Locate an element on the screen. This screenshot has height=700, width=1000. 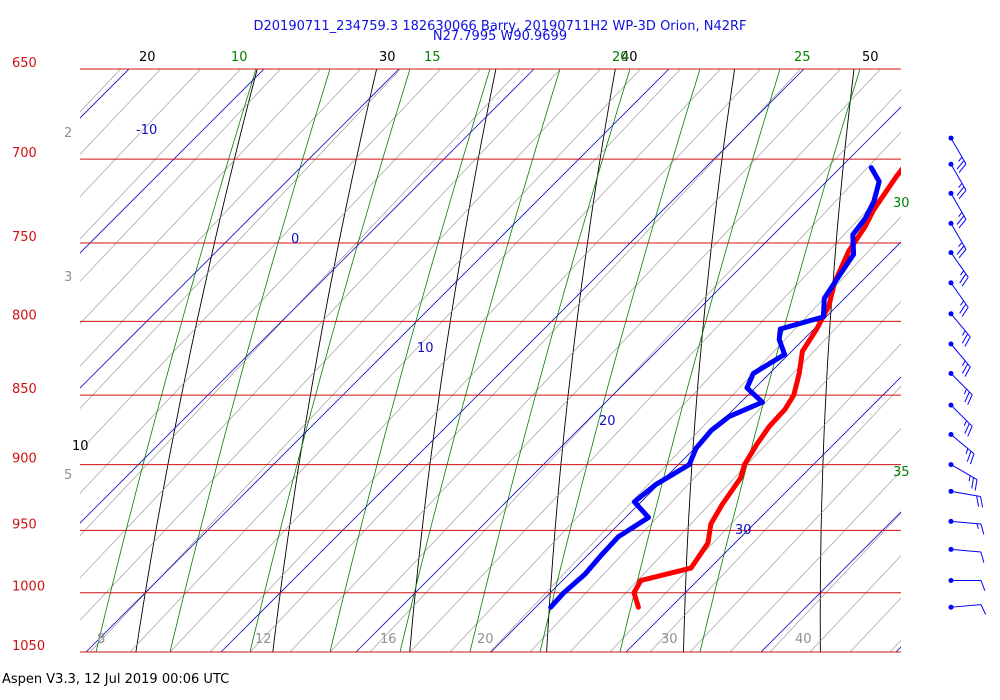
mixing-ratio-label: 2 is located at coordinates (68, 133).